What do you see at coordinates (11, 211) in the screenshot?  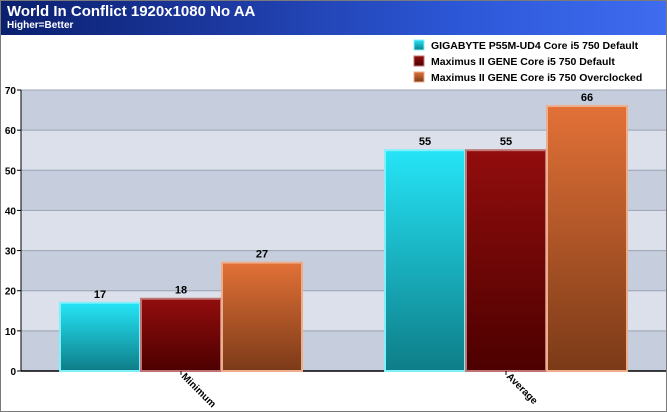 I see `y-tick-label: 40` at bounding box center [11, 211].